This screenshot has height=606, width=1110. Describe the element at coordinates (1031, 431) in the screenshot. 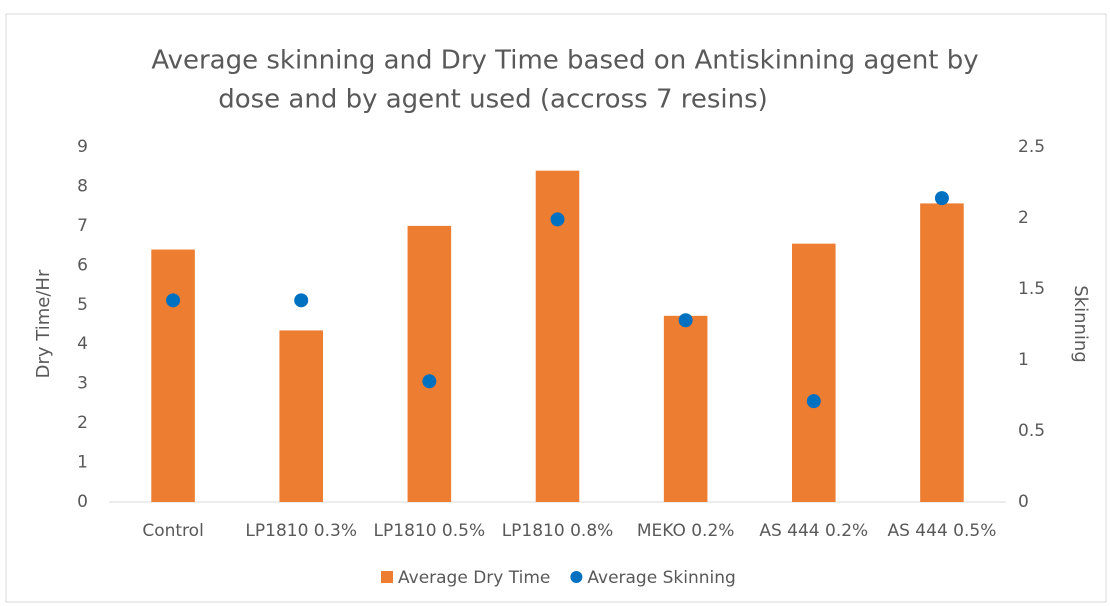

I see `y2-tick-label: 0.5` at that location.